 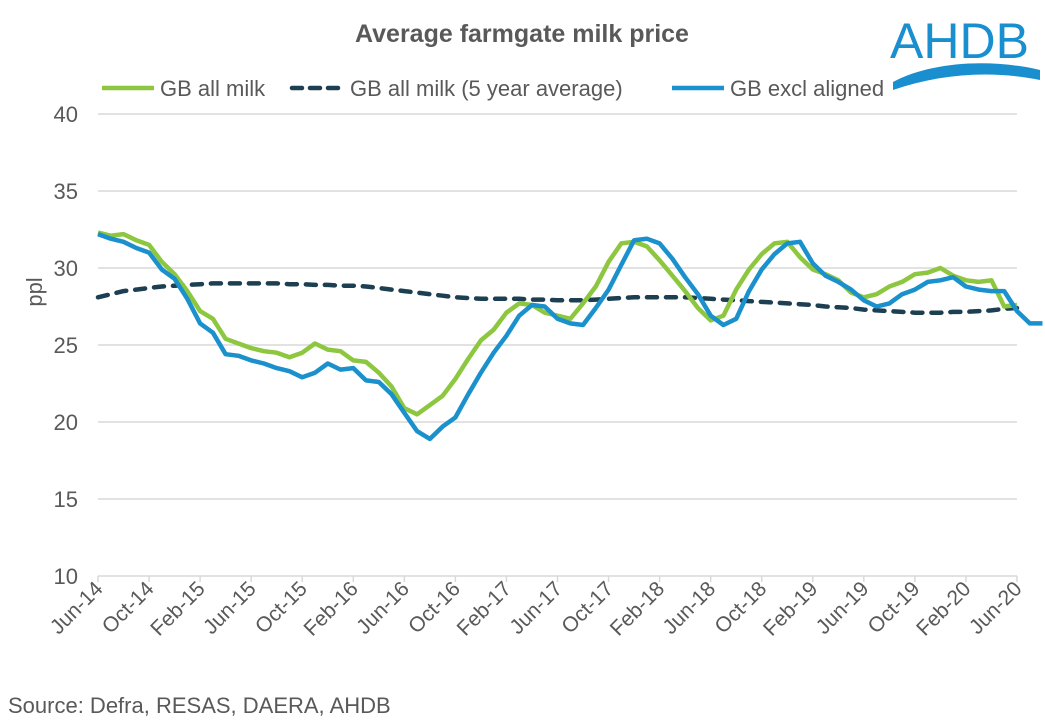 What do you see at coordinates (66, 576) in the screenshot?
I see `y-tick-label: 10` at bounding box center [66, 576].